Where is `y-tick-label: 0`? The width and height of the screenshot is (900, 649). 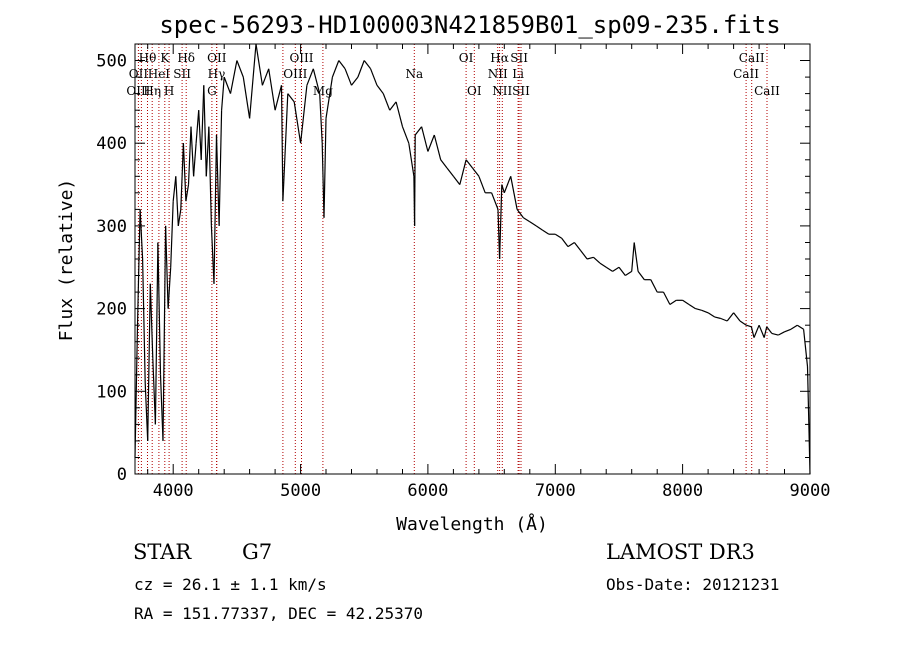
y-tick-label: 0 is located at coordinates (122, 475).